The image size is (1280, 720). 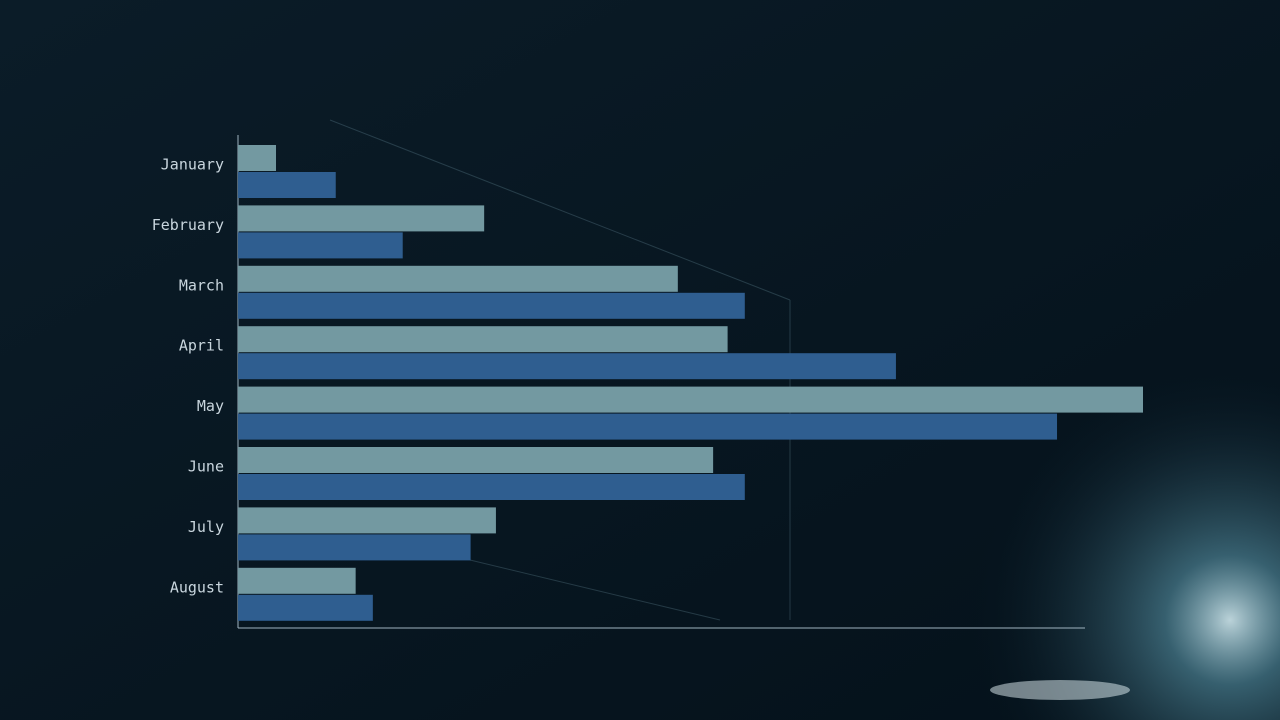 What do you see at coordinates (206, 467) in the screenshot?
I see `y-tick-label: June` at bounding box center [206, 467].